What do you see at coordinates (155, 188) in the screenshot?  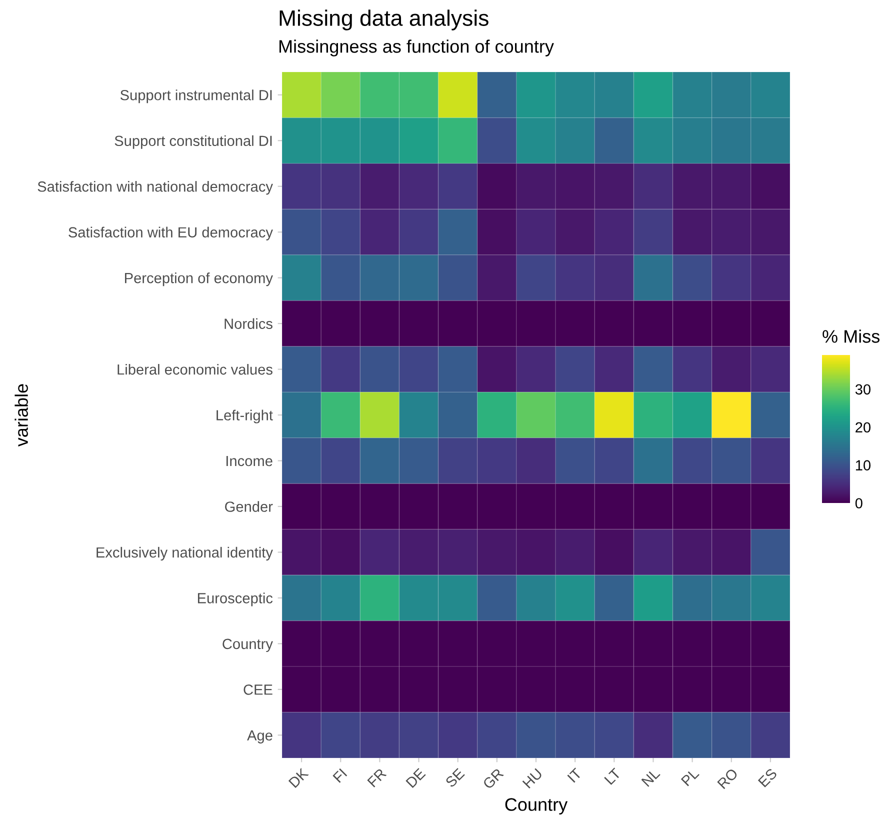 I see `y-tick-label: Satisfaction with national democracy` at bounding box center [155, 188].